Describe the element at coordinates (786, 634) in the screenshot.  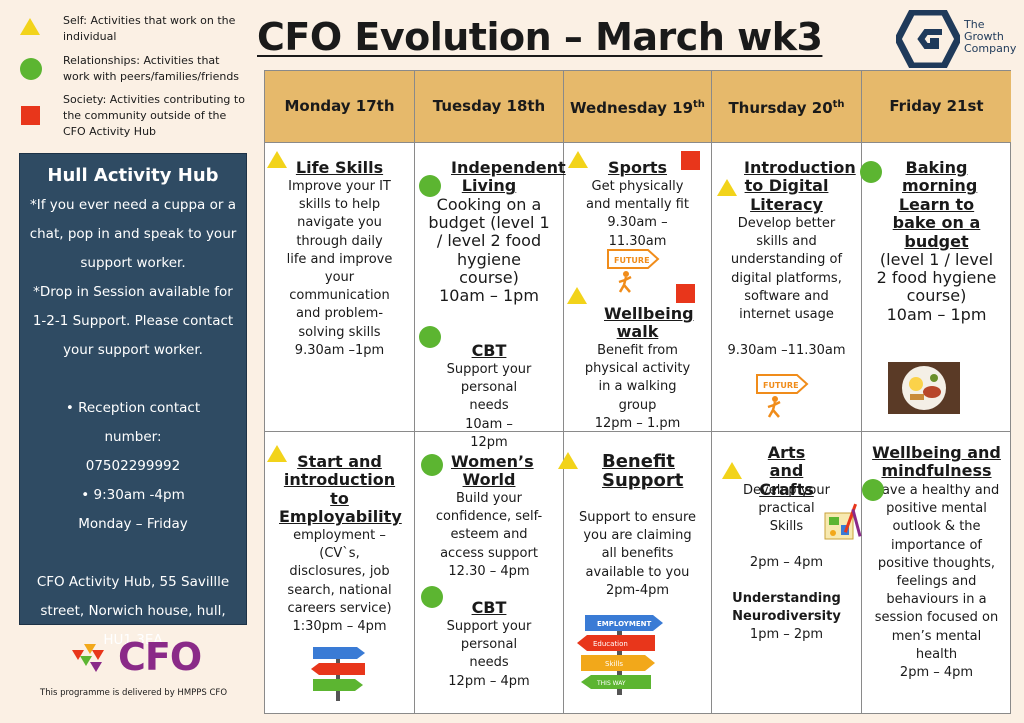
I see `activity-time: 1pm – 2pm` at that location.